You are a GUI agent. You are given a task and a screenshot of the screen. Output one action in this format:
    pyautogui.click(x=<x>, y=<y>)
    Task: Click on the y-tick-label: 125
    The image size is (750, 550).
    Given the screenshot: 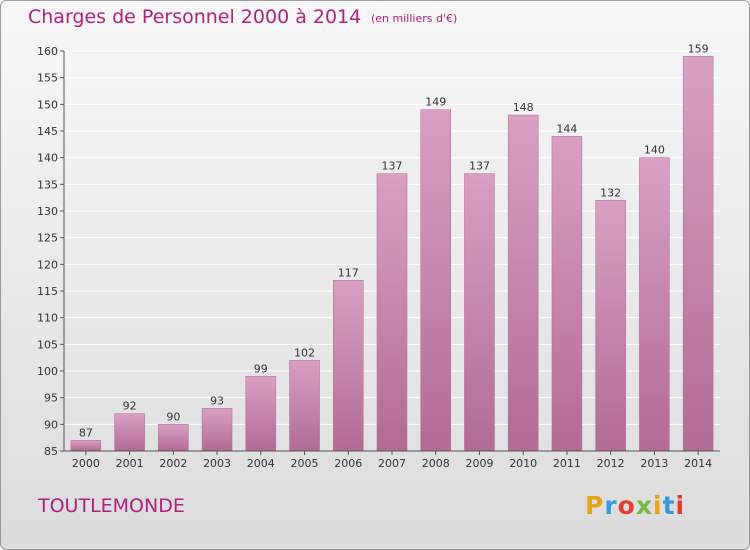 What is the action you would take?
    pyautogui.click(x=47, y=238)
    